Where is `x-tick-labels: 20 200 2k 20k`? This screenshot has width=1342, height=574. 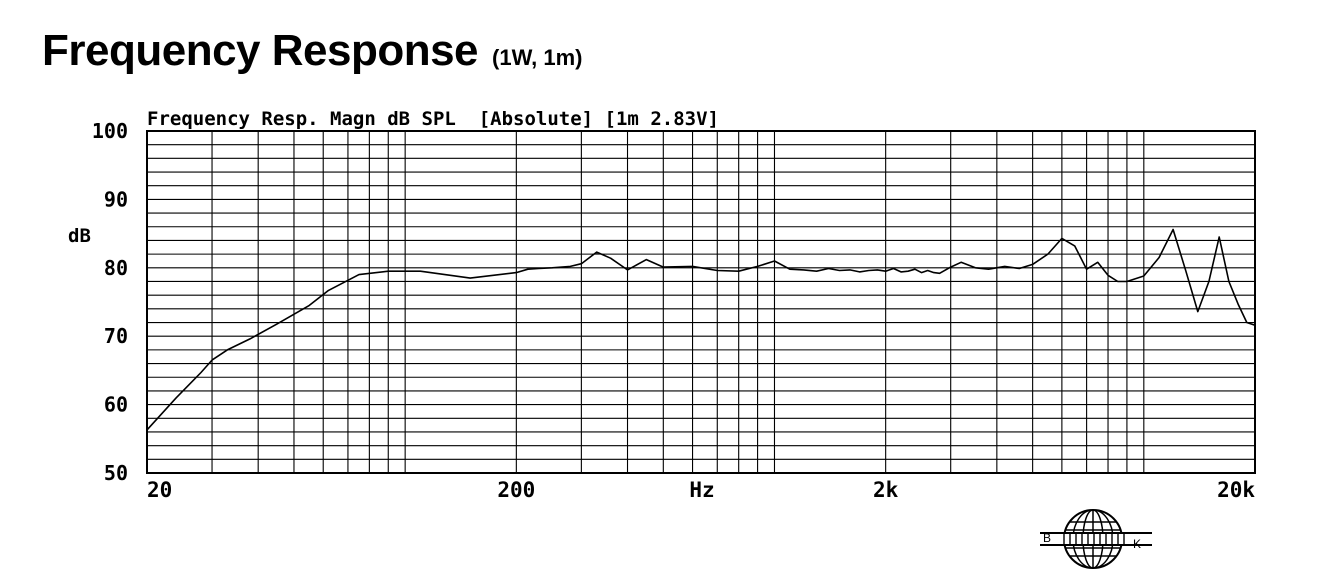
x-tick-labels: 20 200 2k 20k is located at coordinates (701, 490).